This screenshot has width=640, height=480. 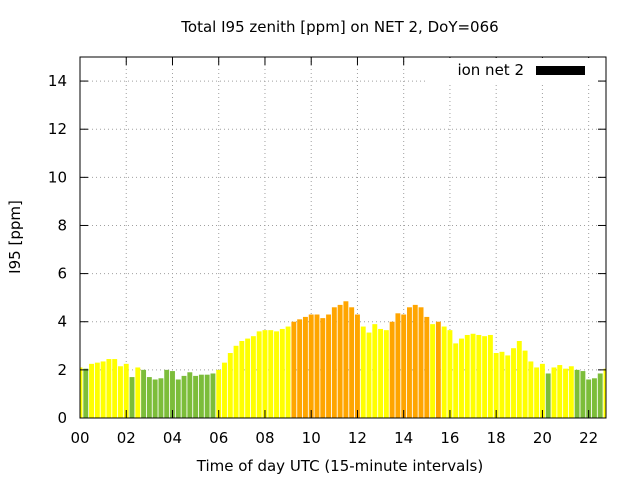 I want to click on x-tick-label: 00, so click(x=79, y=438).